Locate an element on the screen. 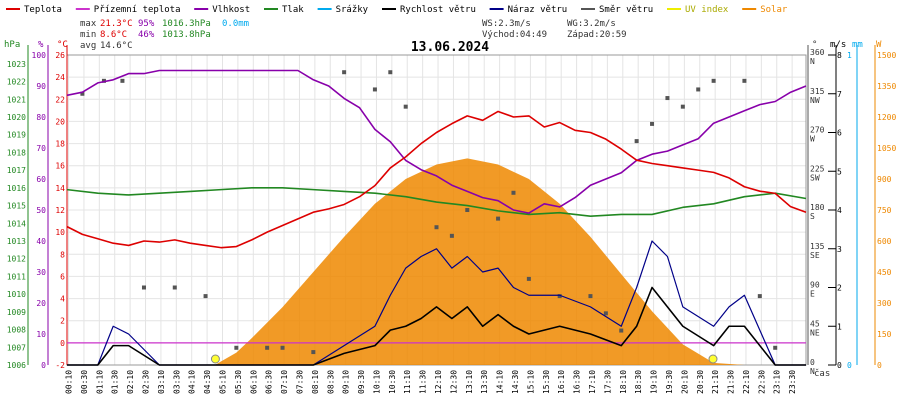  pressure-unit: hPa is located at coordinates (12, 45).